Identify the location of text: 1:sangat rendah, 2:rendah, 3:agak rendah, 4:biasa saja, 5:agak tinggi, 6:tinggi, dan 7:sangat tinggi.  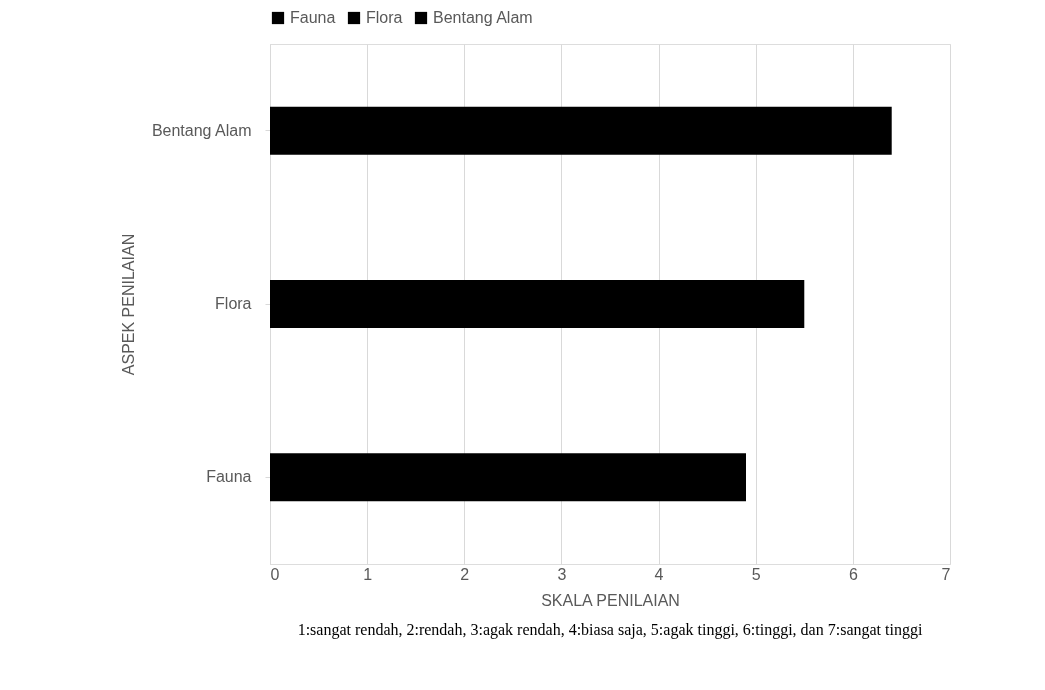
(610, 630).